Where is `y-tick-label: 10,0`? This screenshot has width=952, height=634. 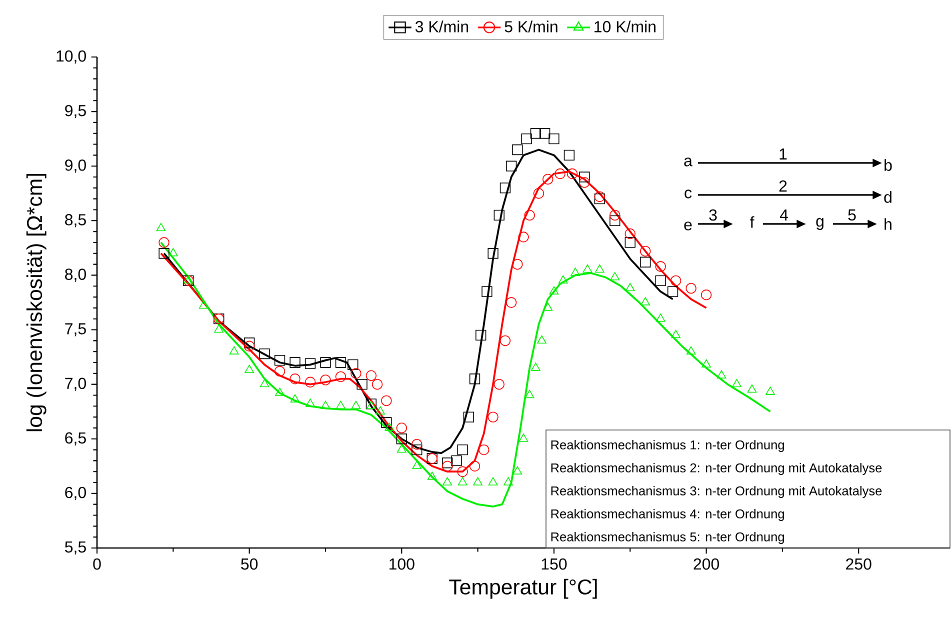
y-tick-label: 10,0 is located at coordinates (71, 57).